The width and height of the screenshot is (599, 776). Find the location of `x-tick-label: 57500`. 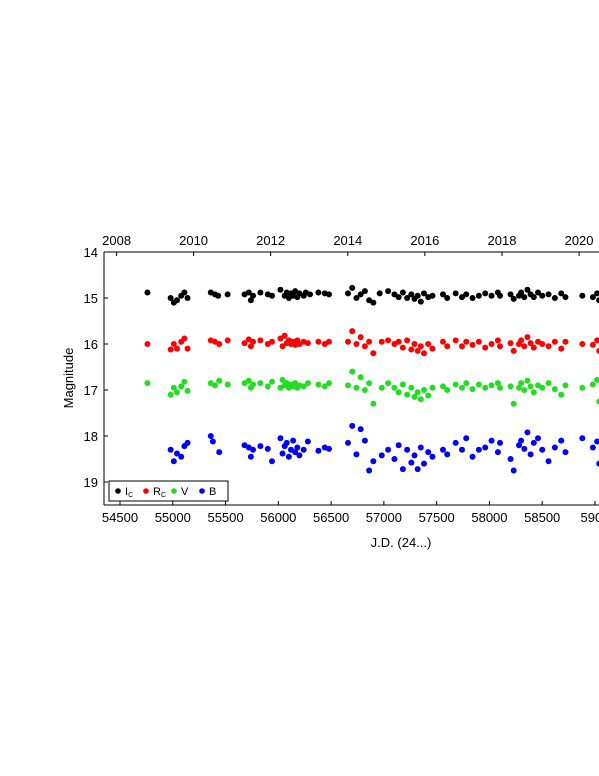

x-tick-label: 57500 is located at coordinates (437, 517).